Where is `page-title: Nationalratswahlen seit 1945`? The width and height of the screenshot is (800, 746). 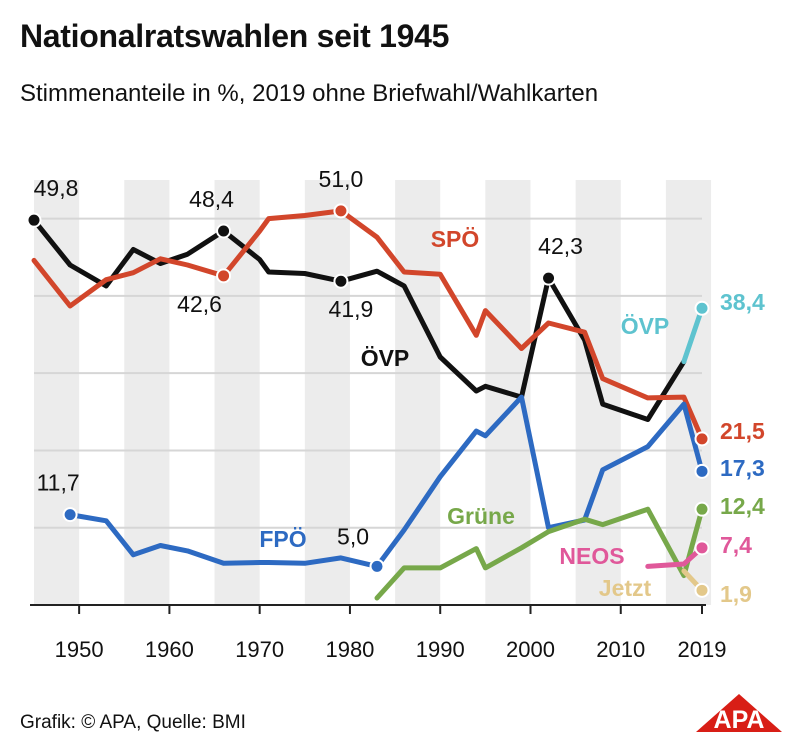
page-title: Nationalratswahlen seit 1945 is located at coordinates (235, 36).